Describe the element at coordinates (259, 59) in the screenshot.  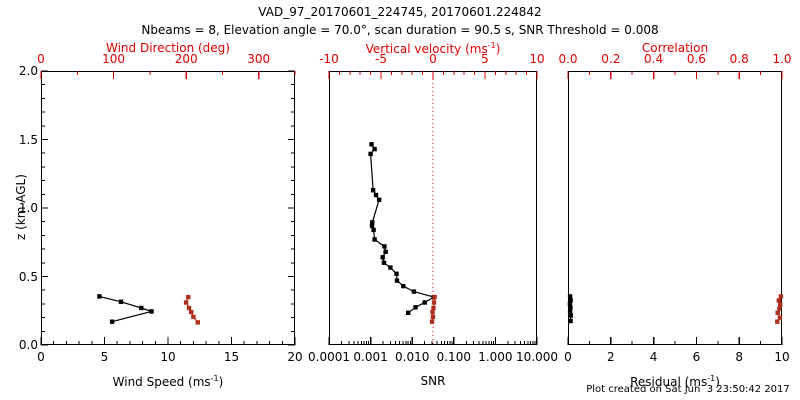
I see `x-axis-top-tick-label-panel-wind: 300` at that location.